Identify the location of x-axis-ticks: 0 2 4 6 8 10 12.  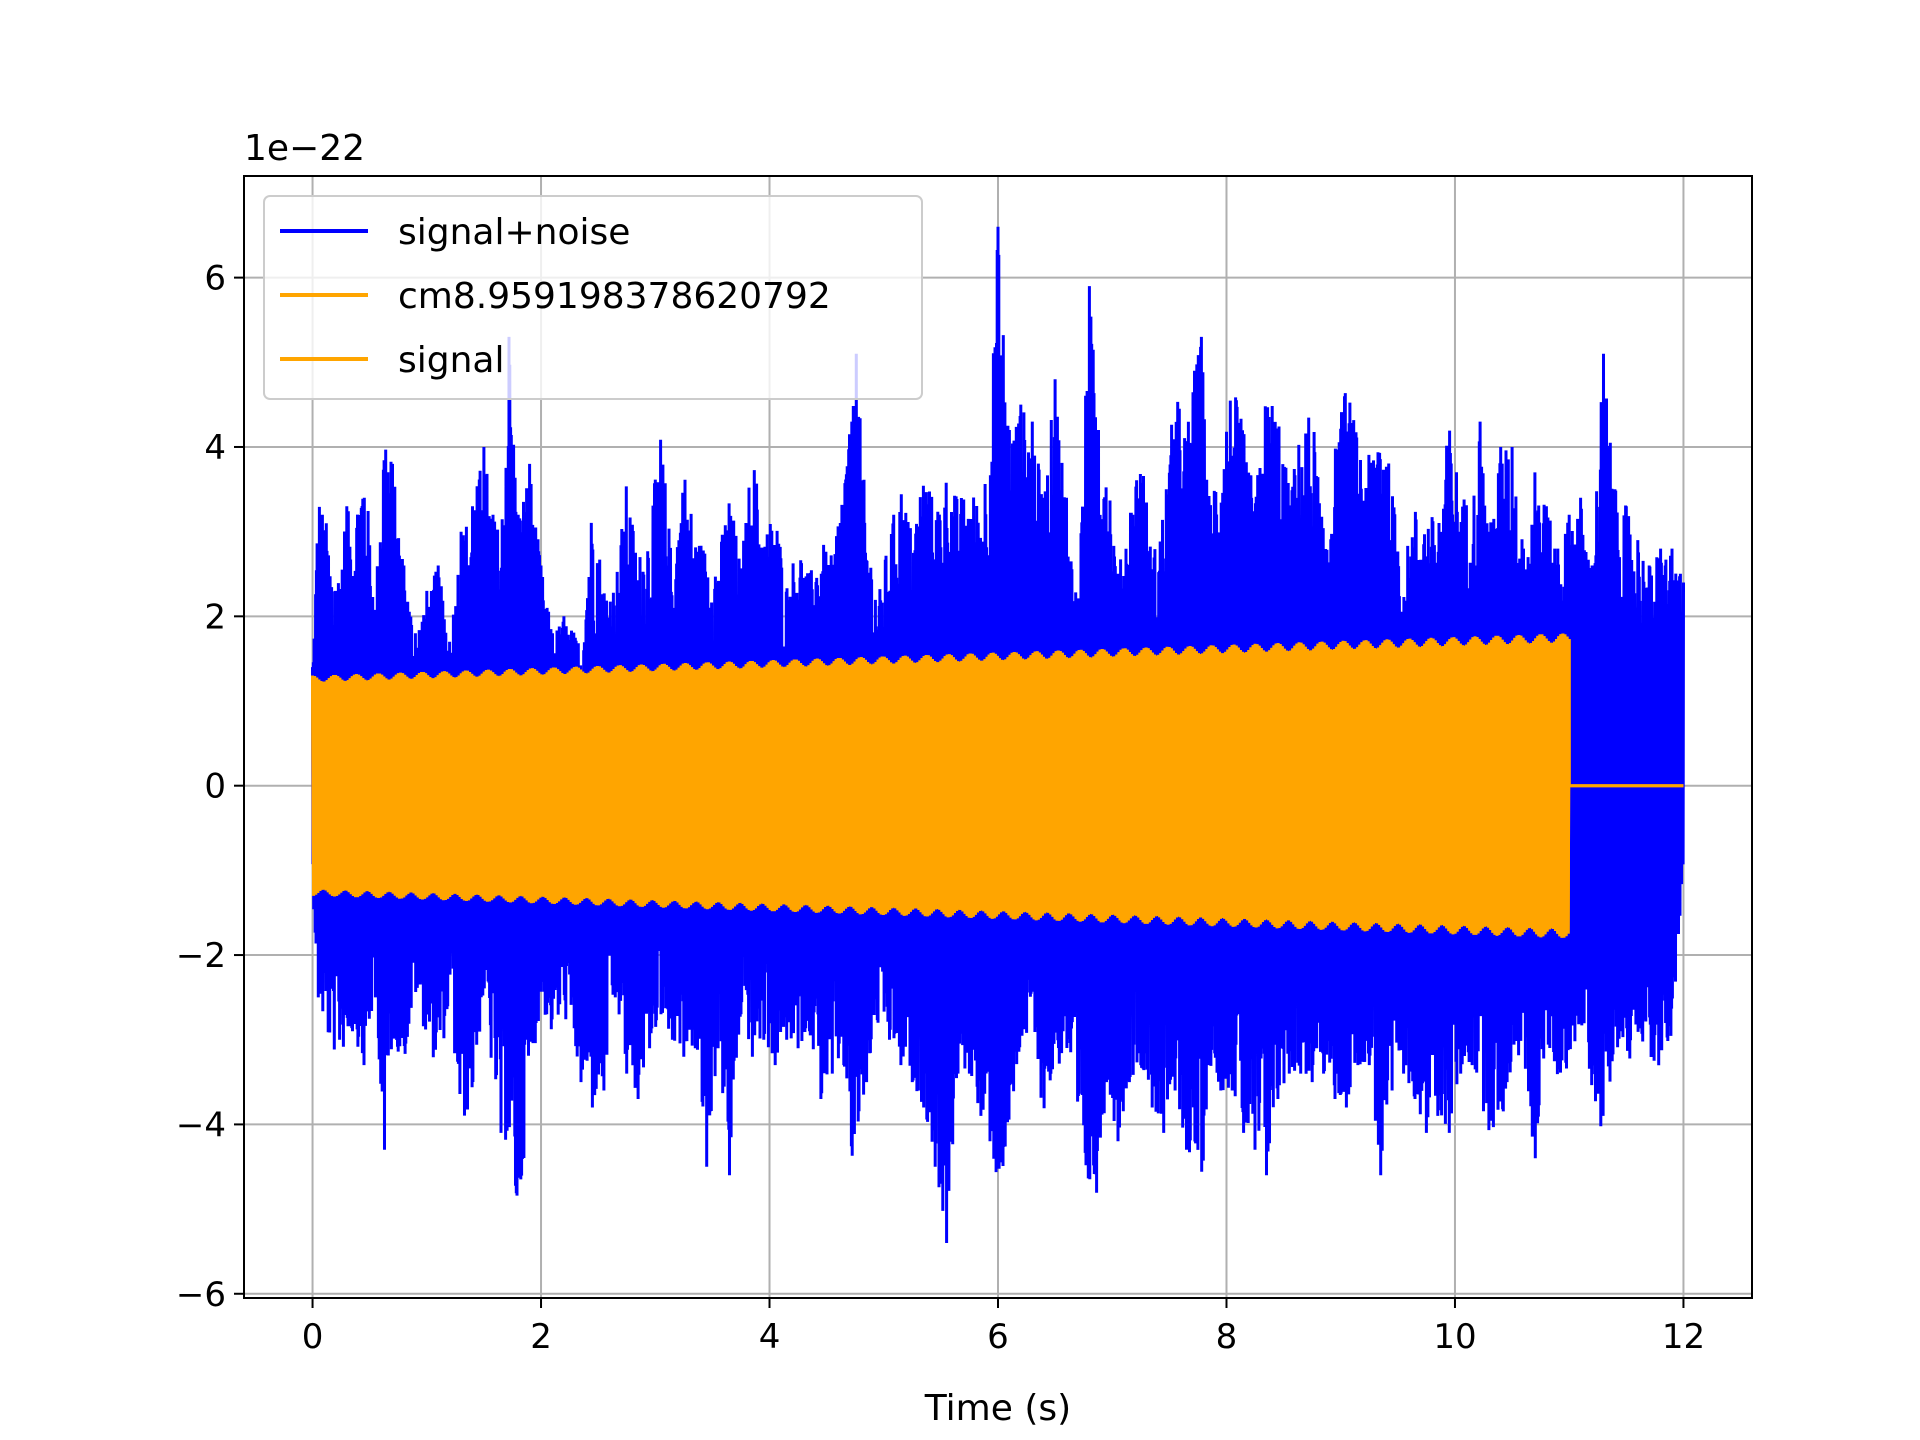
(1003, 1327).